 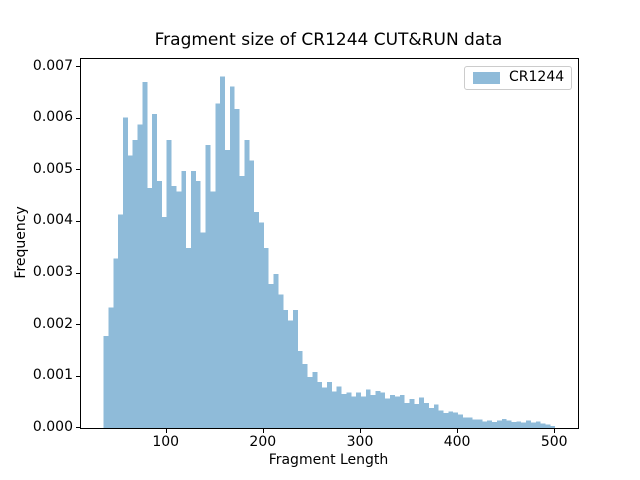 What do you see at coordinates (537, 77) in the screenshot?
I see `legend-label: CR1244` at bounding box center [537, 77].